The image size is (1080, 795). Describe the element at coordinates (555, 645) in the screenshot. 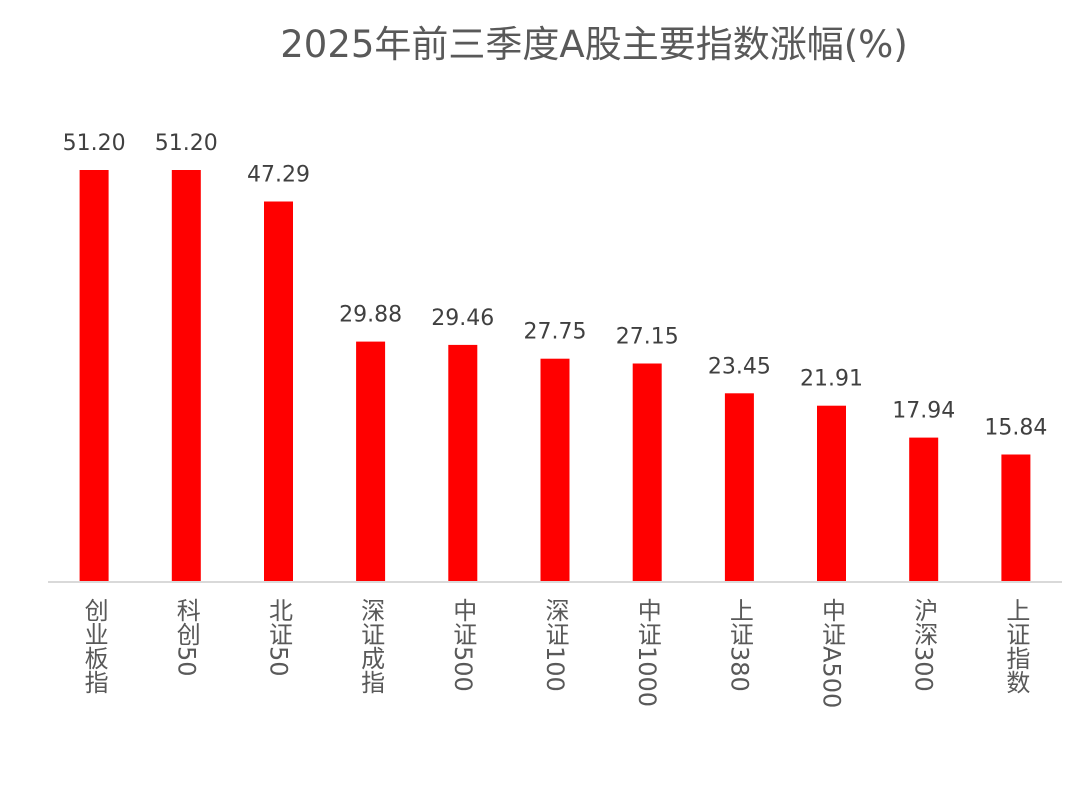

I see `category-label-5: 深证100` at that location.